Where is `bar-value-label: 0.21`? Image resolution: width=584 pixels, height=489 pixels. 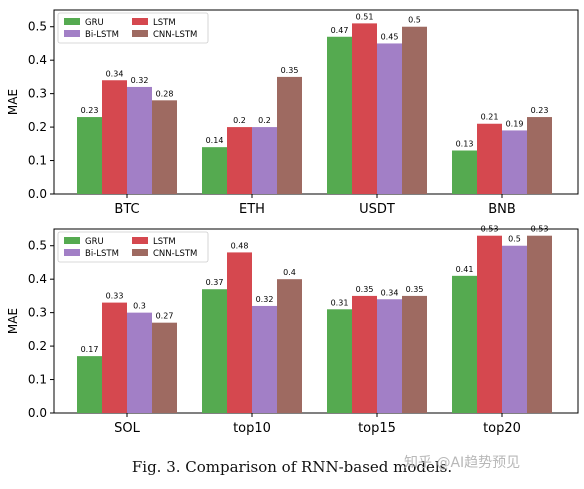
bar-value-label: 0.21 is located at coordinates (490, 117).